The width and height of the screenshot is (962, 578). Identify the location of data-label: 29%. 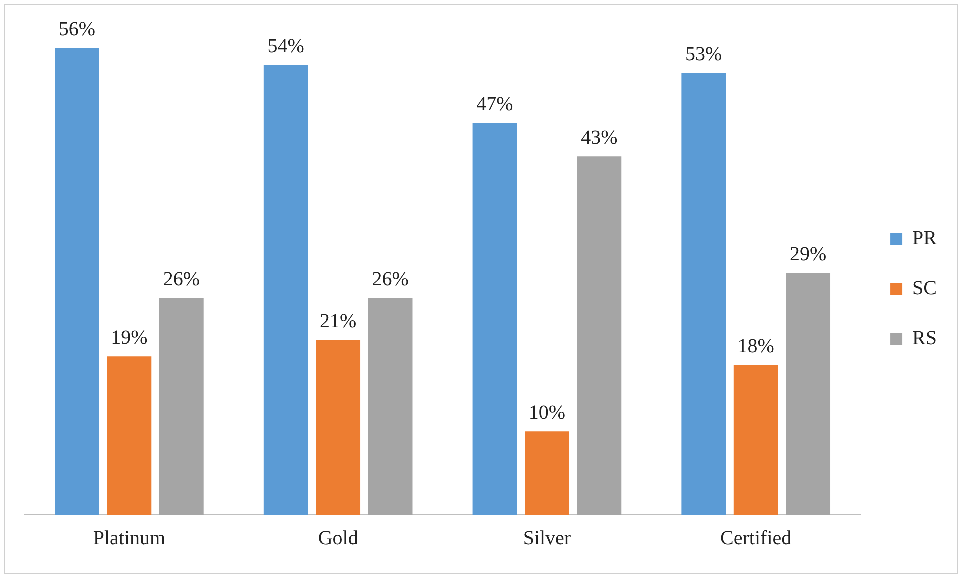
(808, 255).